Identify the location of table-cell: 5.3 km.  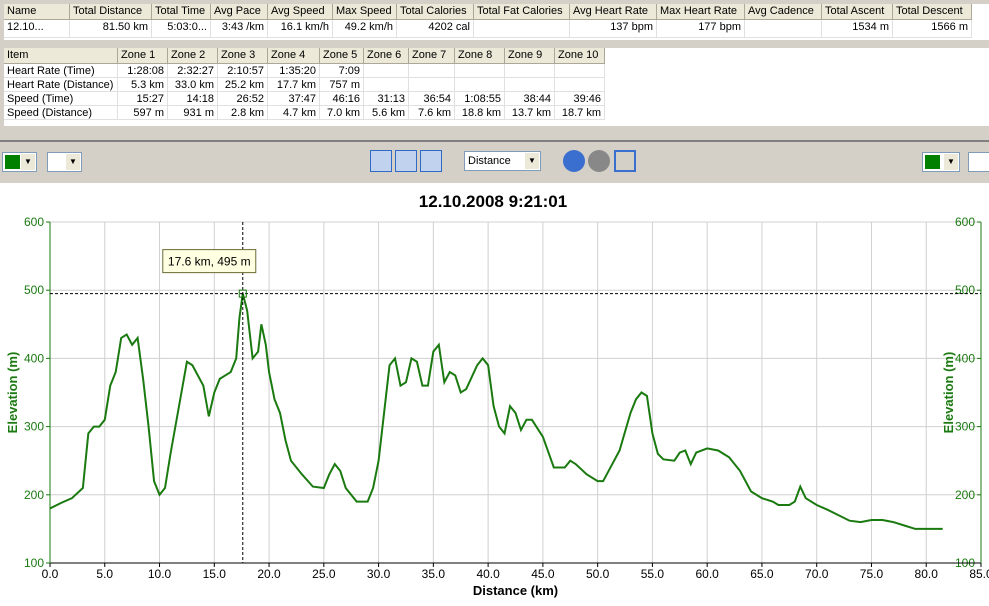
(143, 85).